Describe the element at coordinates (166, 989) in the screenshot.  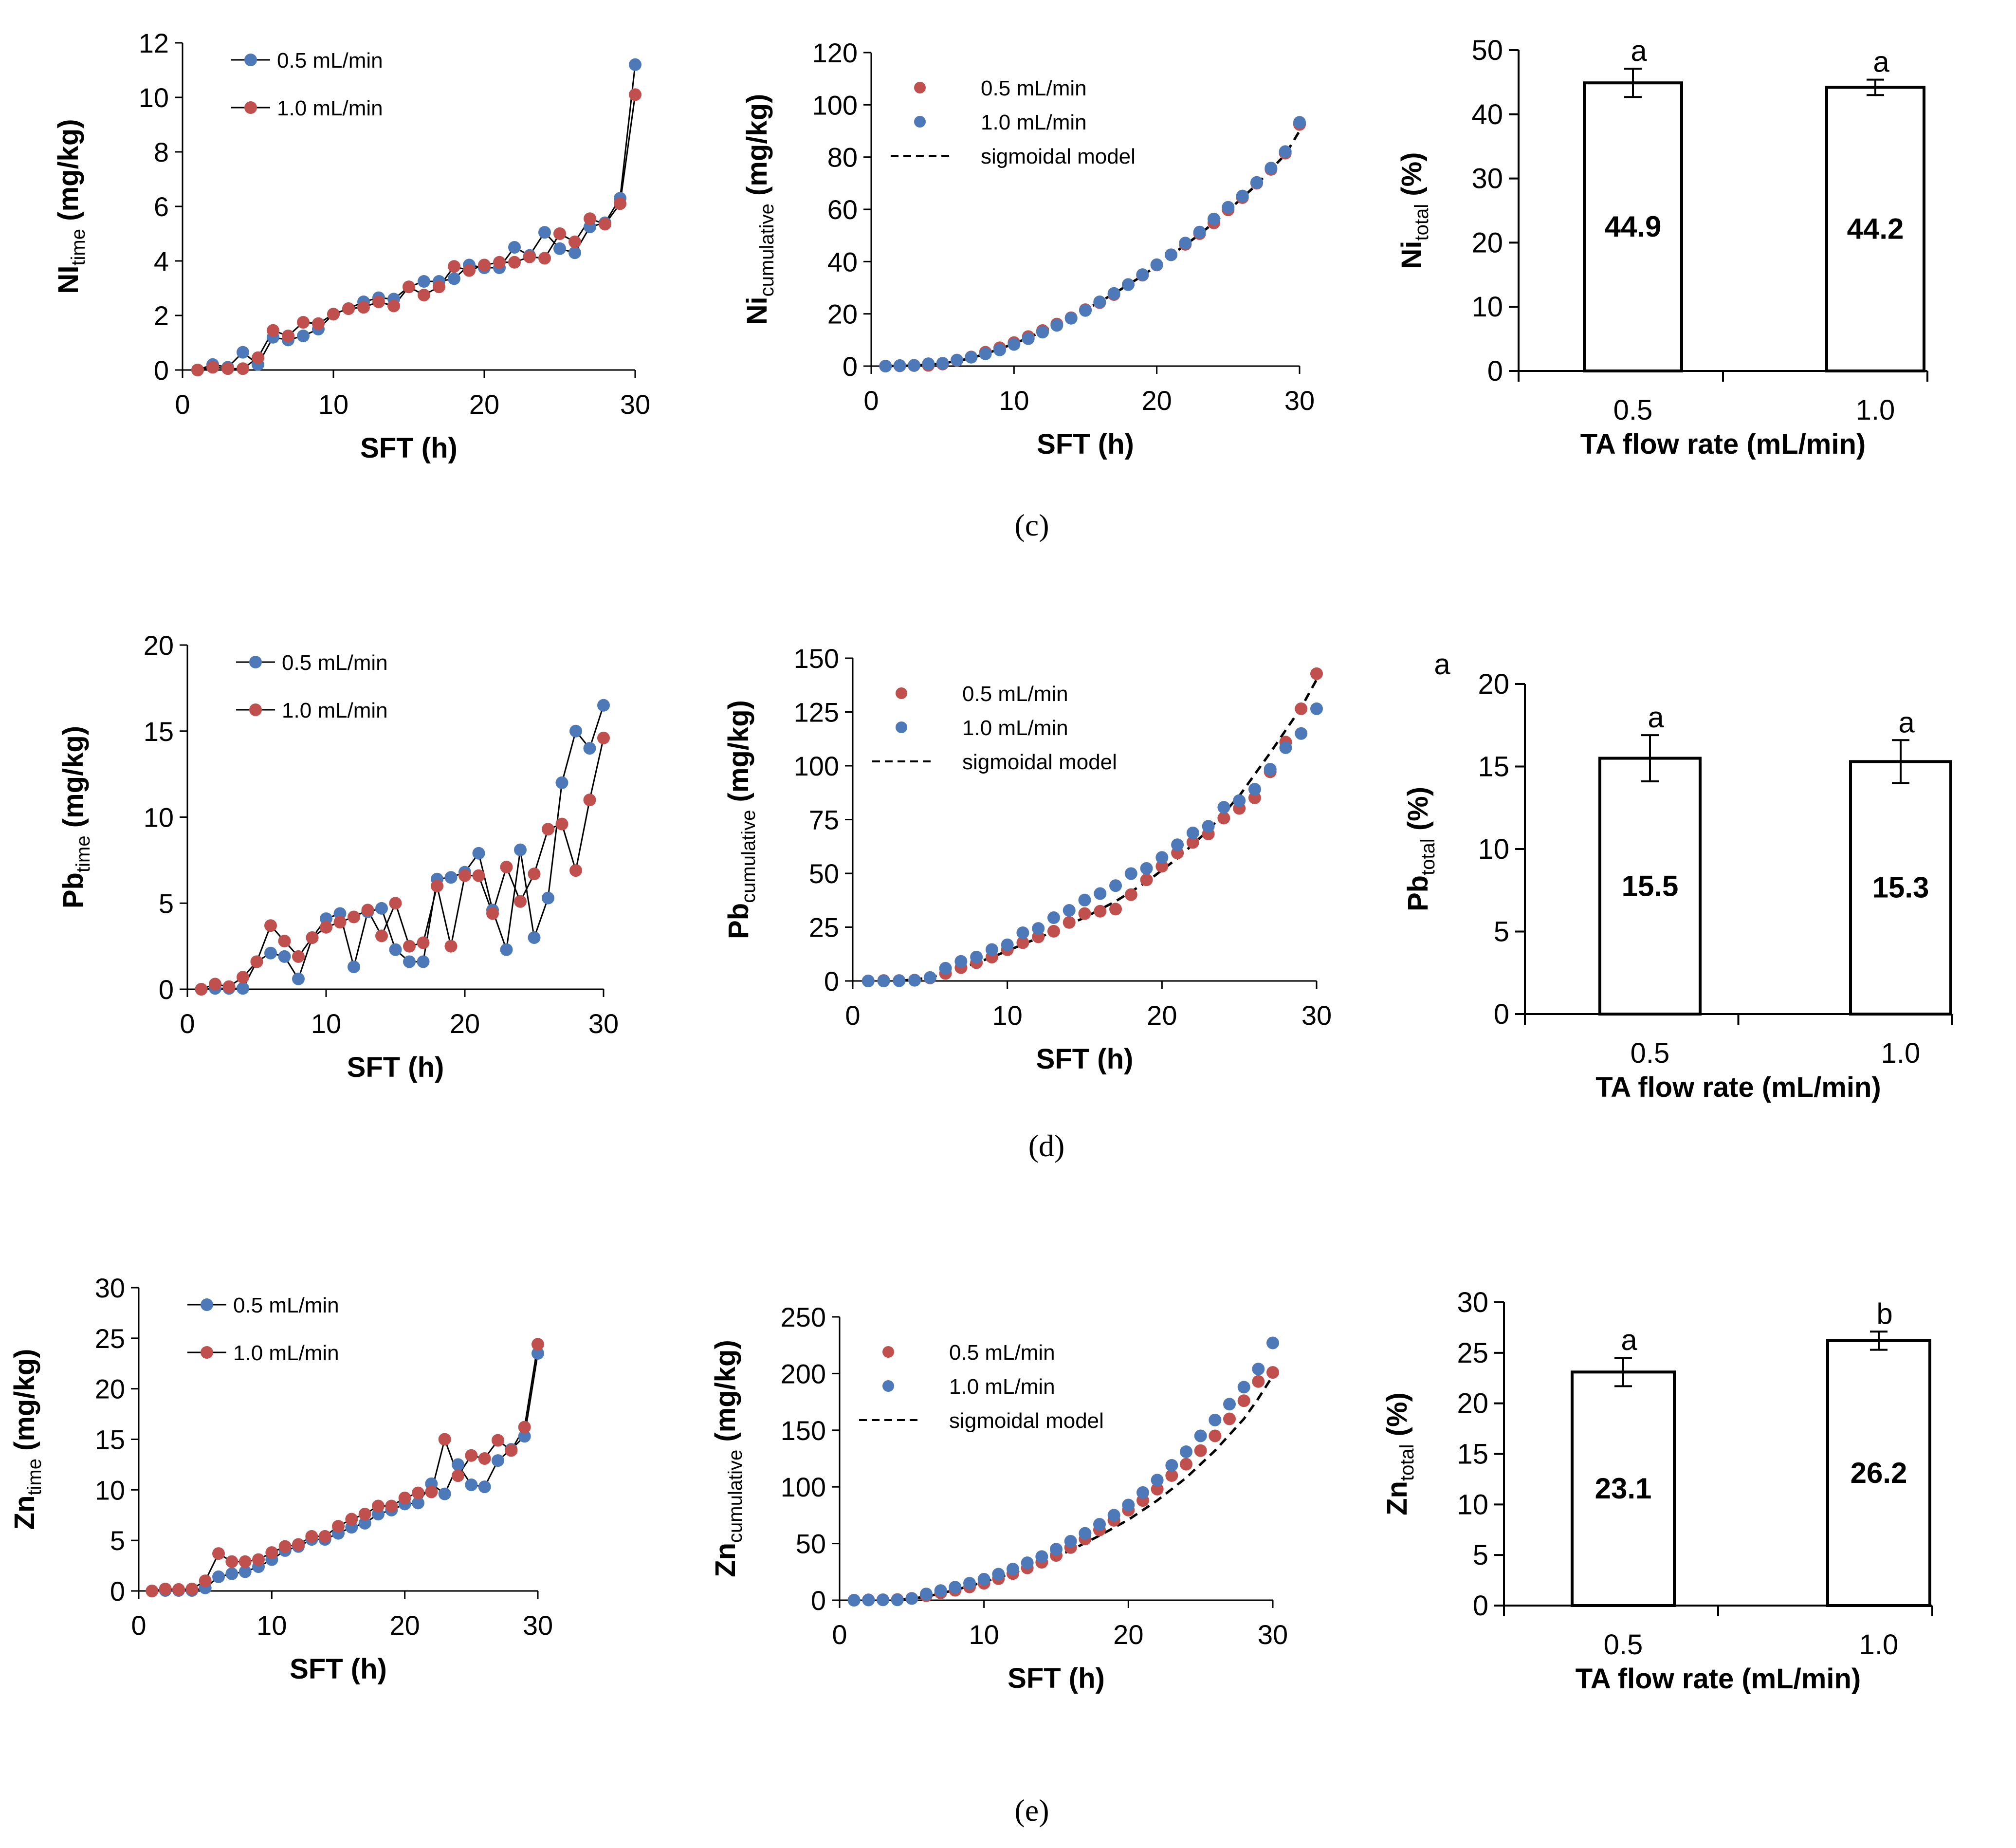
I see `pb-time-ytick-label: 0` at that location.